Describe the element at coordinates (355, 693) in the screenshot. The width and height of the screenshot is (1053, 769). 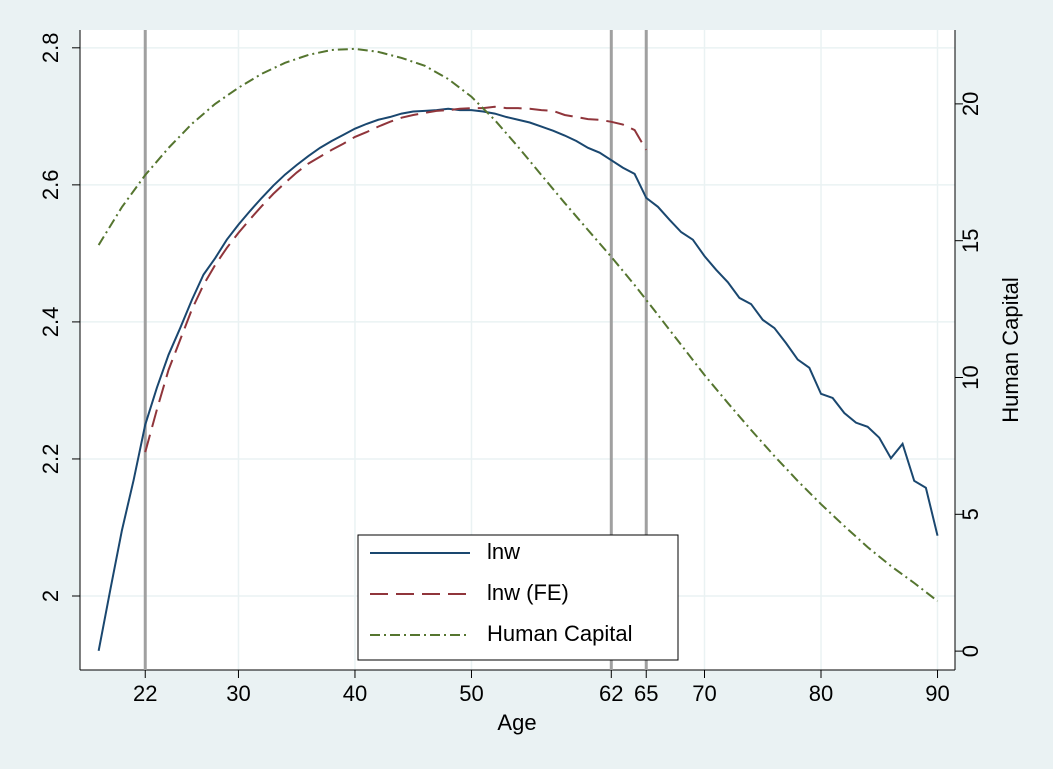
I see `x-tick-label: 40` at that location.